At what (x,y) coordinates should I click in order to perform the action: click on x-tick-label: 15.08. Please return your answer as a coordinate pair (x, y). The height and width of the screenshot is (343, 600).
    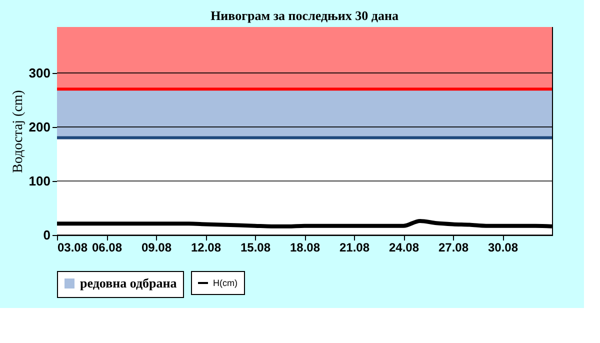
    Looking at the image, I should click on (255, 247).